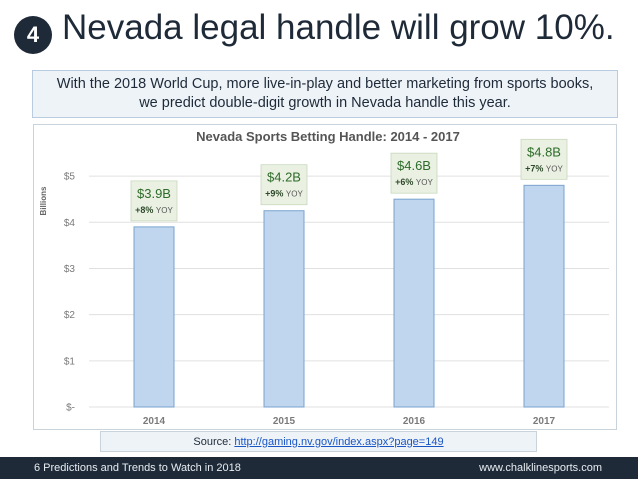 The image size is (638, 479). I want to click on footer-website: www.chalklinesports.com, so click(540, 468).